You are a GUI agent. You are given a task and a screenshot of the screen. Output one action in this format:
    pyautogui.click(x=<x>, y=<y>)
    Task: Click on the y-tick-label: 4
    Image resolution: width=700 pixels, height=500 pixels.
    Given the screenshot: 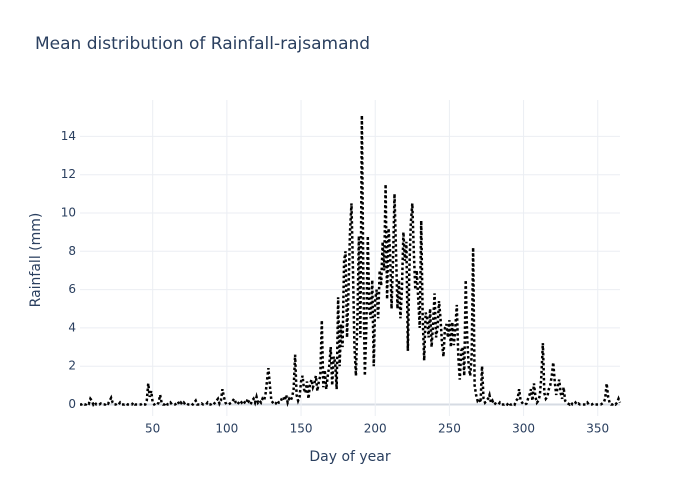 What is the action you would take?
    pyautogui.click(x=72, y=327)
    